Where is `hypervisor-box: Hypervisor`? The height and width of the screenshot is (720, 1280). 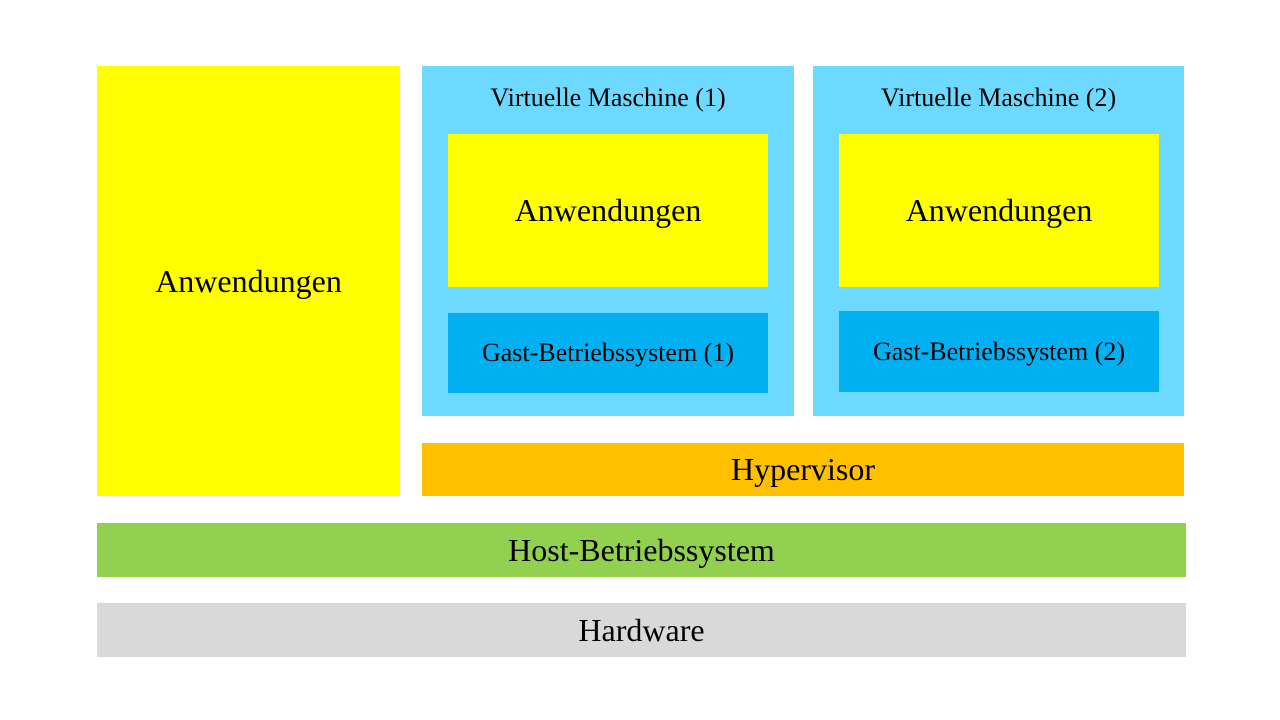 hypervisor-box: Hypervisor is located at coordinates (803, 469).